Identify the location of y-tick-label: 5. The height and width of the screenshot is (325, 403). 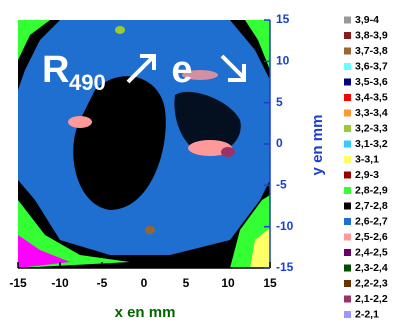
(279, 102).